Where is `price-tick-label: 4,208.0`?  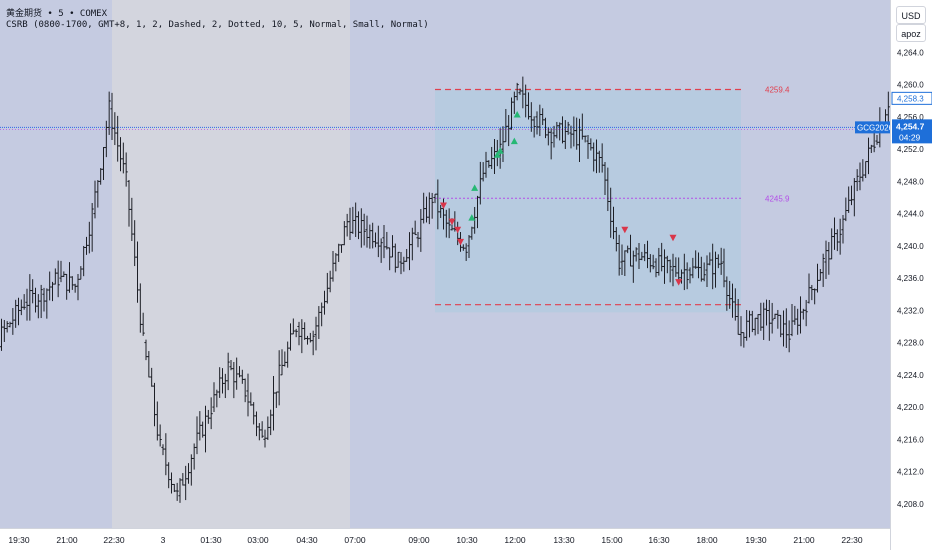
price-tick-label: 4,208.0 is located at coordinates (910, 504).